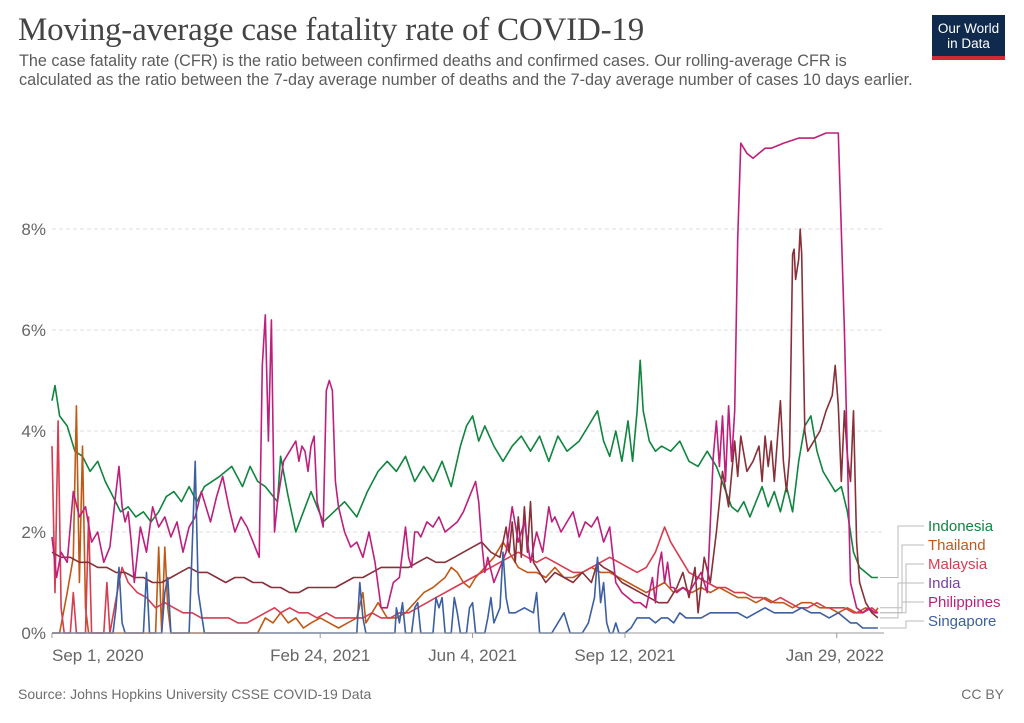  Describe the element at coordinates (33, 431) in the screenshot. I see `y-tick-label: 4%` at that location.